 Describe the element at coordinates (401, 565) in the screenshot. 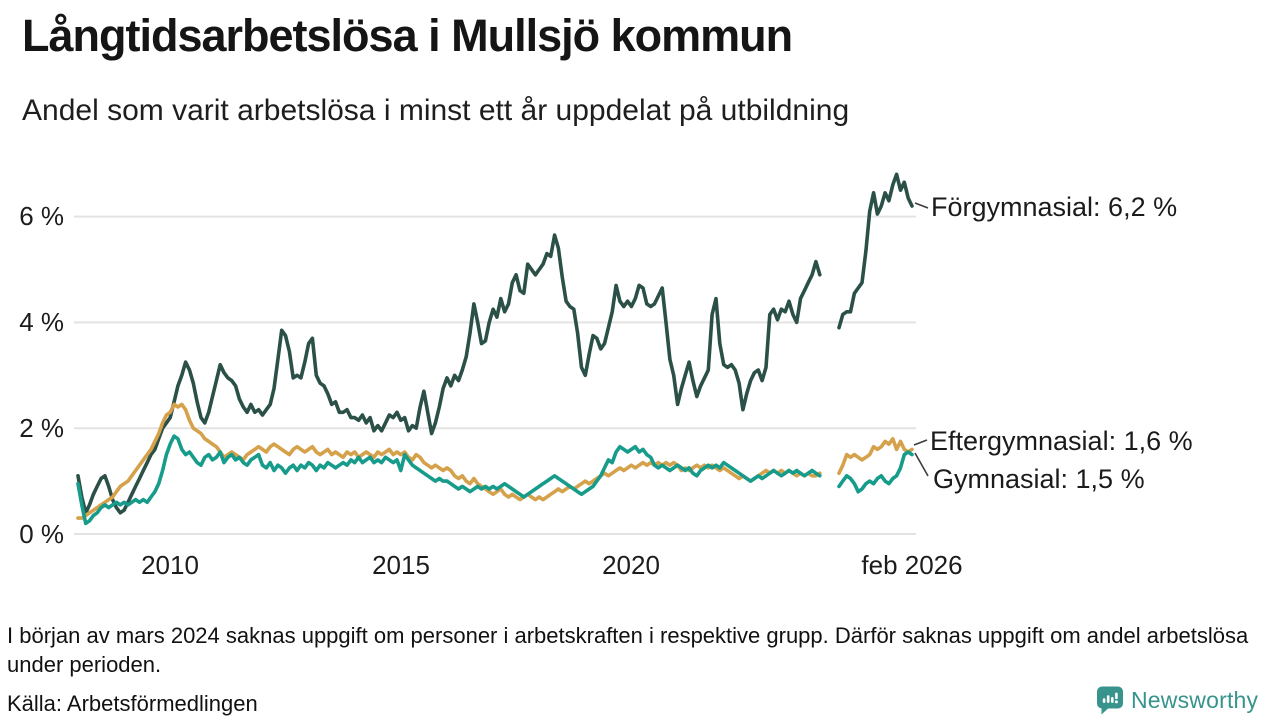

I see `x-tick-label: 2015` at that location.